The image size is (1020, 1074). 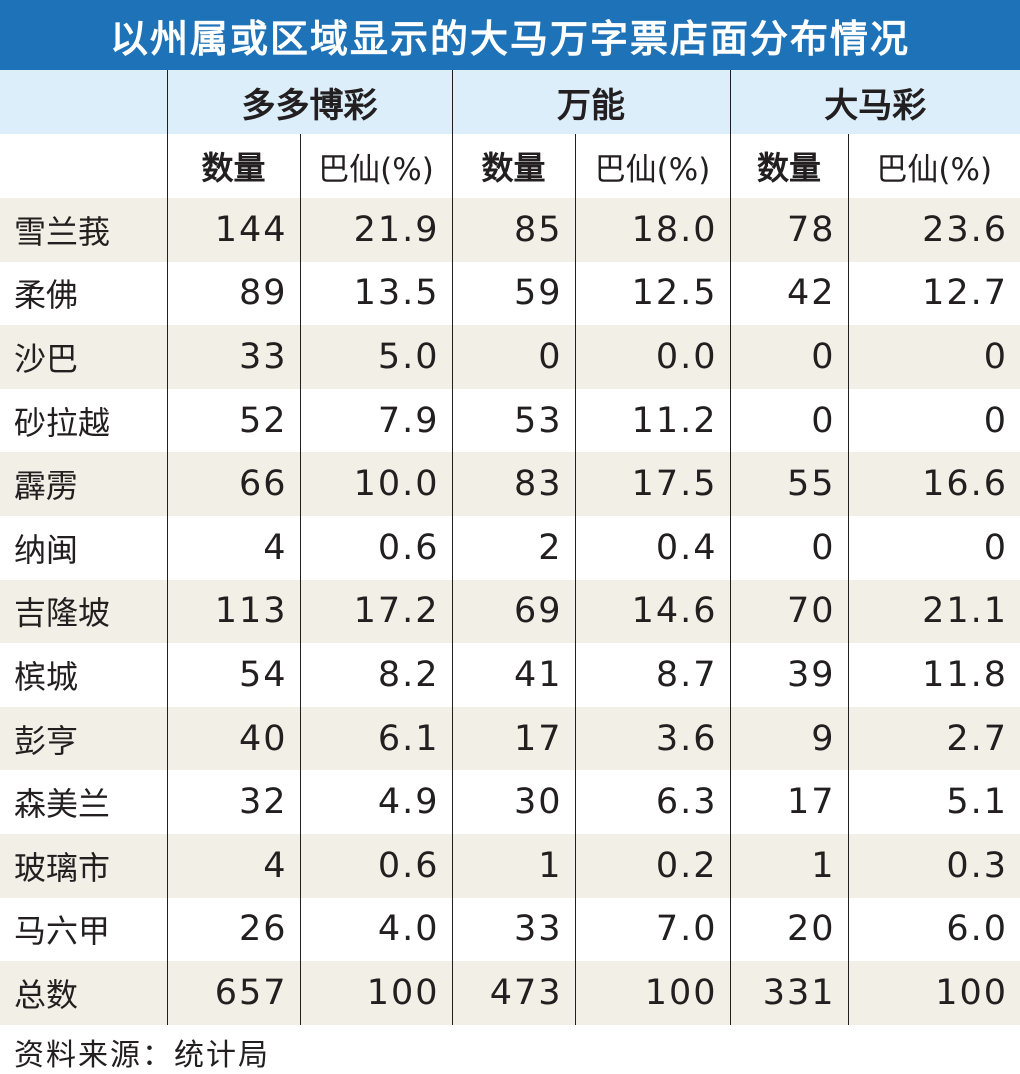 I want to click on percent-cell: 23.6, so click(x=933, y=230).